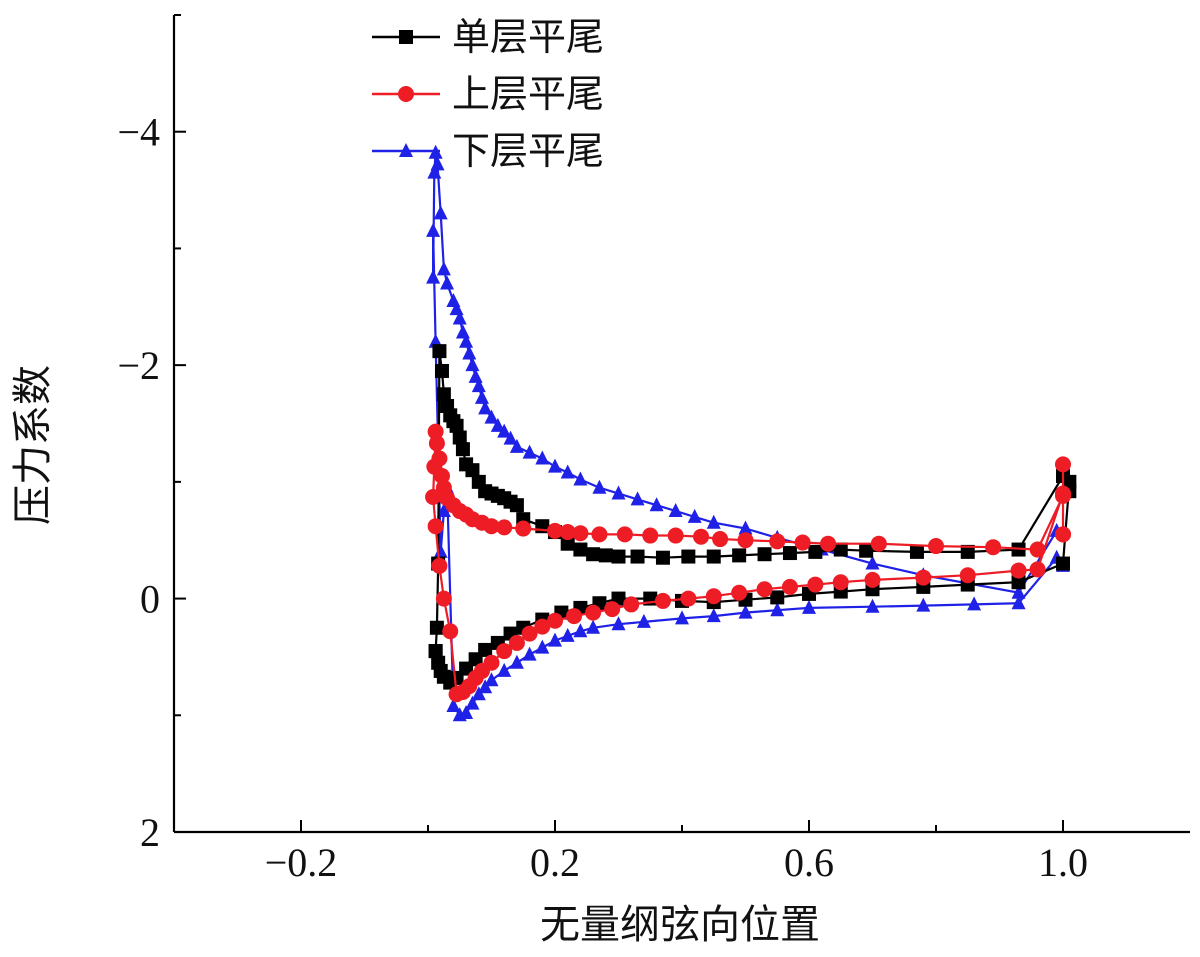  I want to click on legend-label: 上层平尾, so click(528, 94).